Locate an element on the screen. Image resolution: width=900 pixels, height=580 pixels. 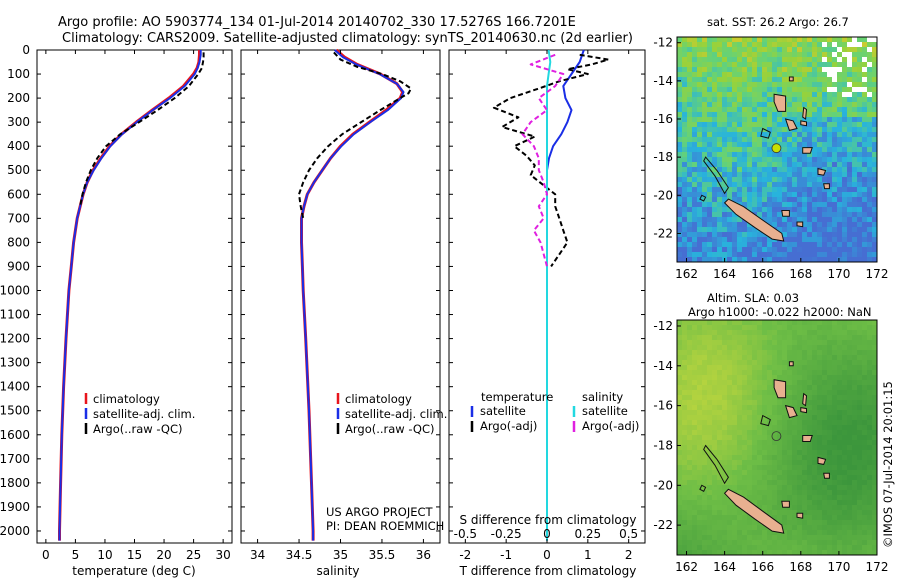
top-tick-label: 0.25 is located at coordinates (587, 534).